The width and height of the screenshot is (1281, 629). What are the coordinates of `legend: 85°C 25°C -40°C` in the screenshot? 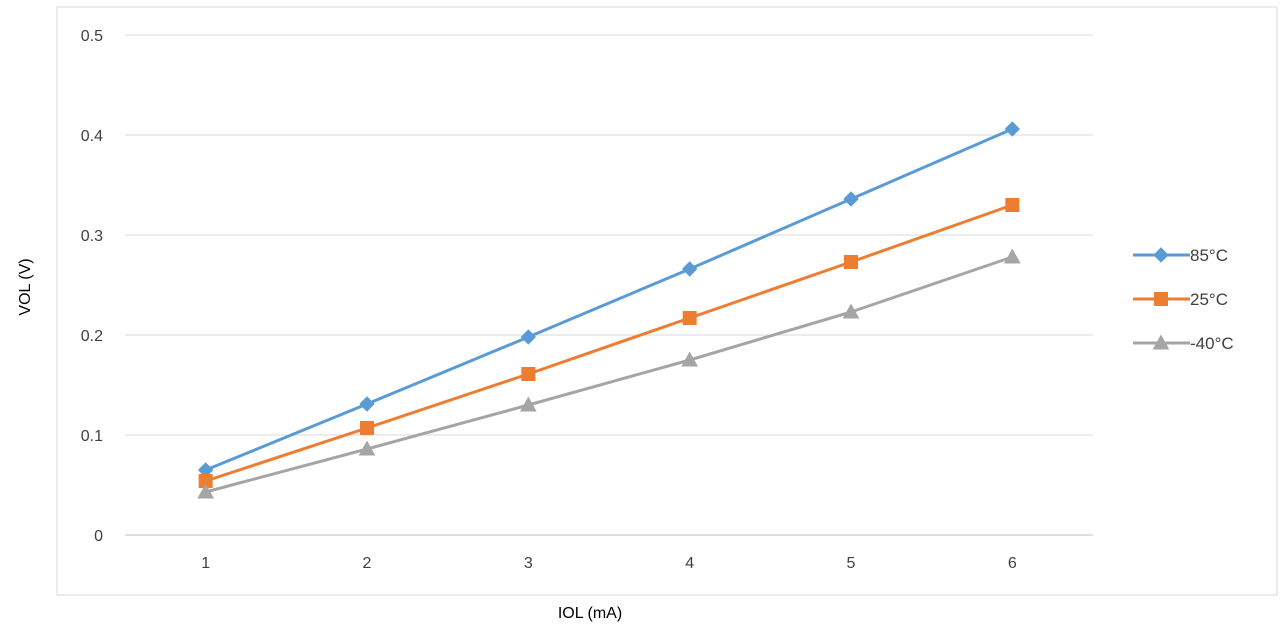 It's located at (1183, 299).